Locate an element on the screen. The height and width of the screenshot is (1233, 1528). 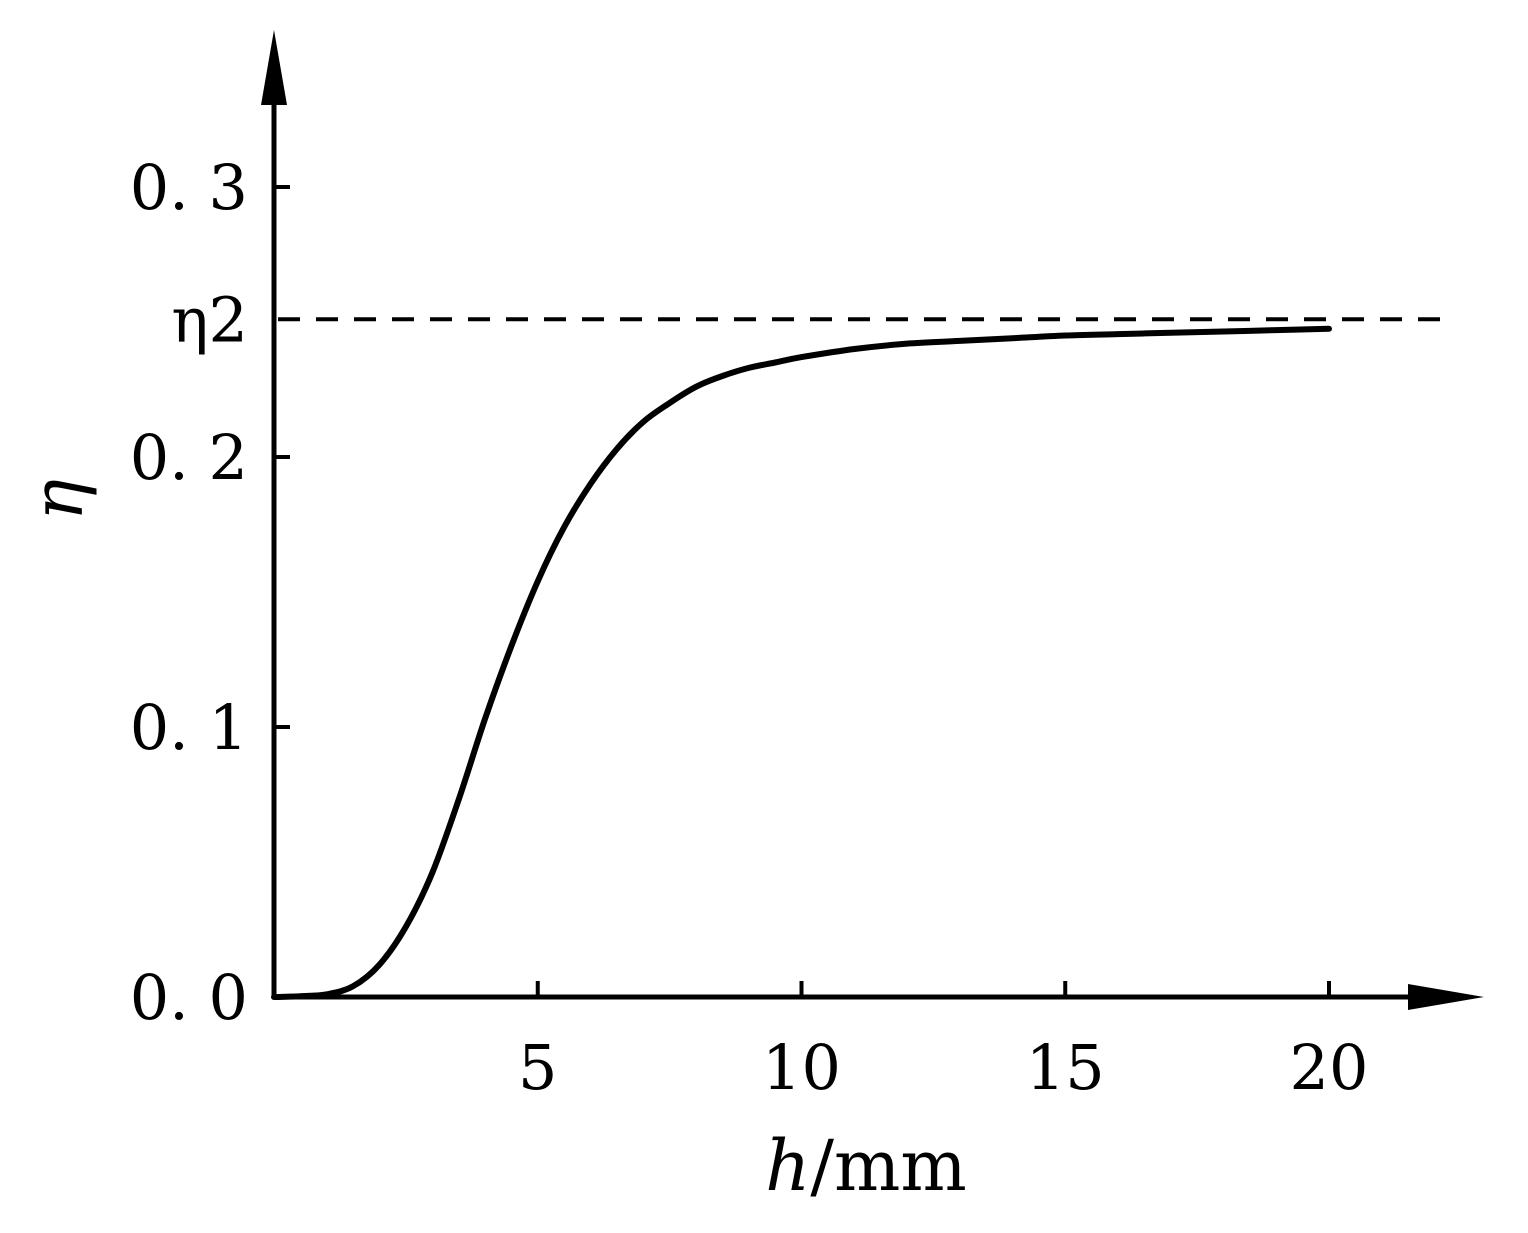
y-tick-label: 0. 3 is located at coordinates (189, 187).